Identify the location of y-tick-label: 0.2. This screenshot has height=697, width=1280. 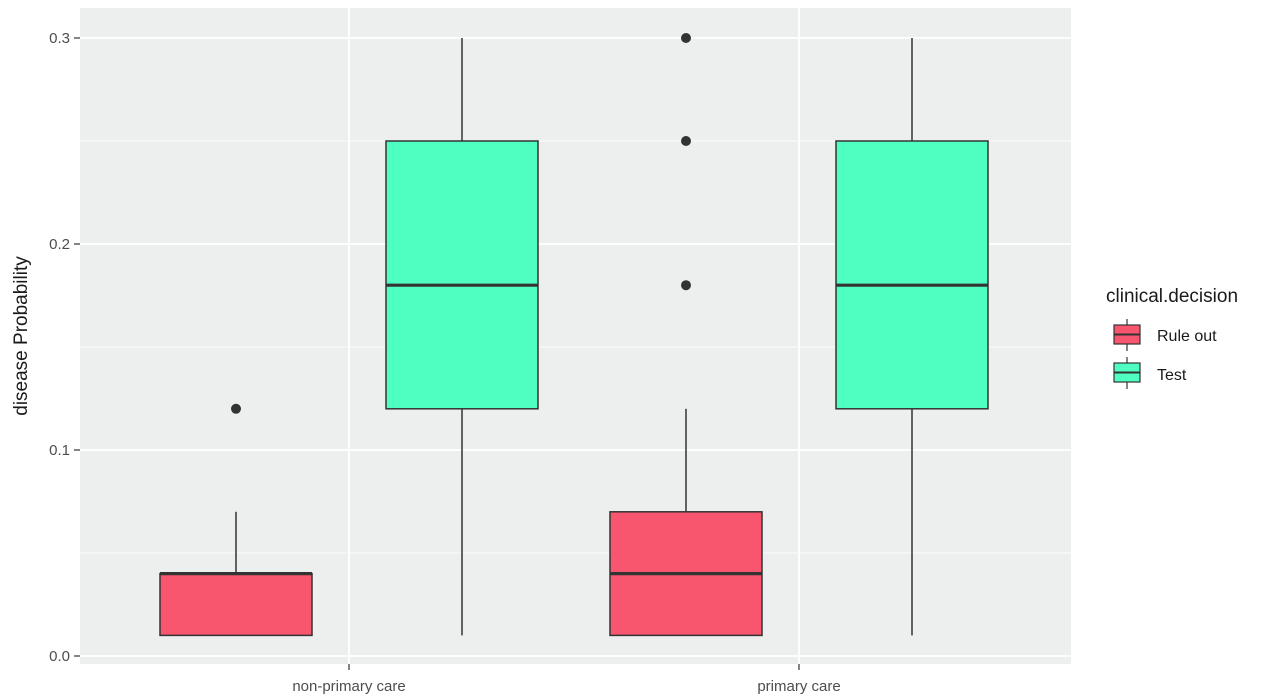
(59, 244).